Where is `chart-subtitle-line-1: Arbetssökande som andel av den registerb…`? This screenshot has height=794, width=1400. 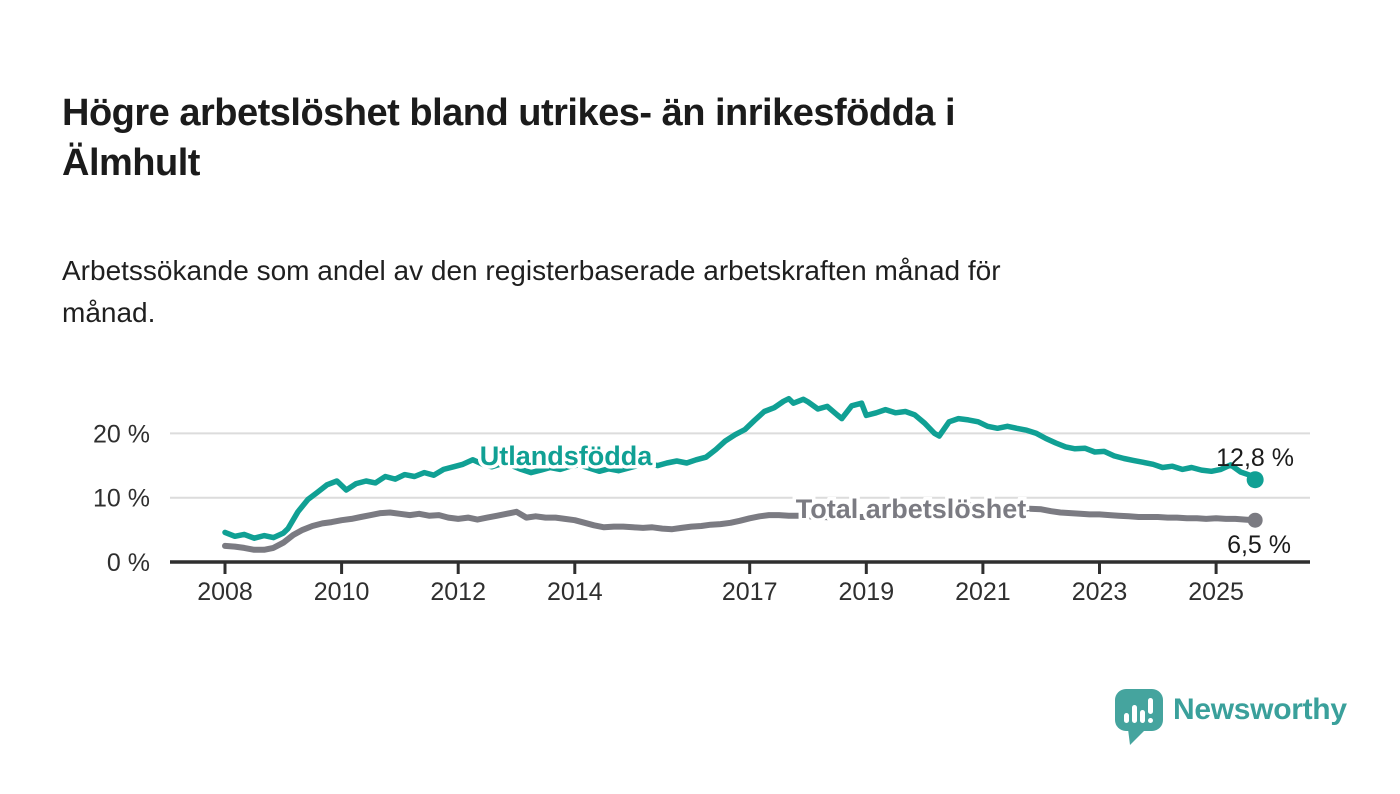
chart-subtitle-line-1: Arbetssökande som andel av den registerb… is located at coordinates (531, 270).